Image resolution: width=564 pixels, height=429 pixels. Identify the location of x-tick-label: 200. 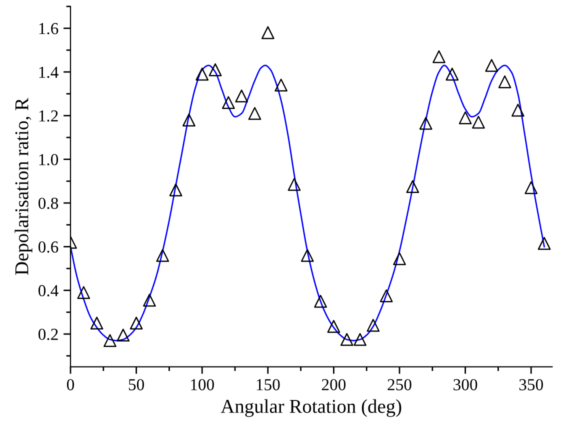
(334, 384).